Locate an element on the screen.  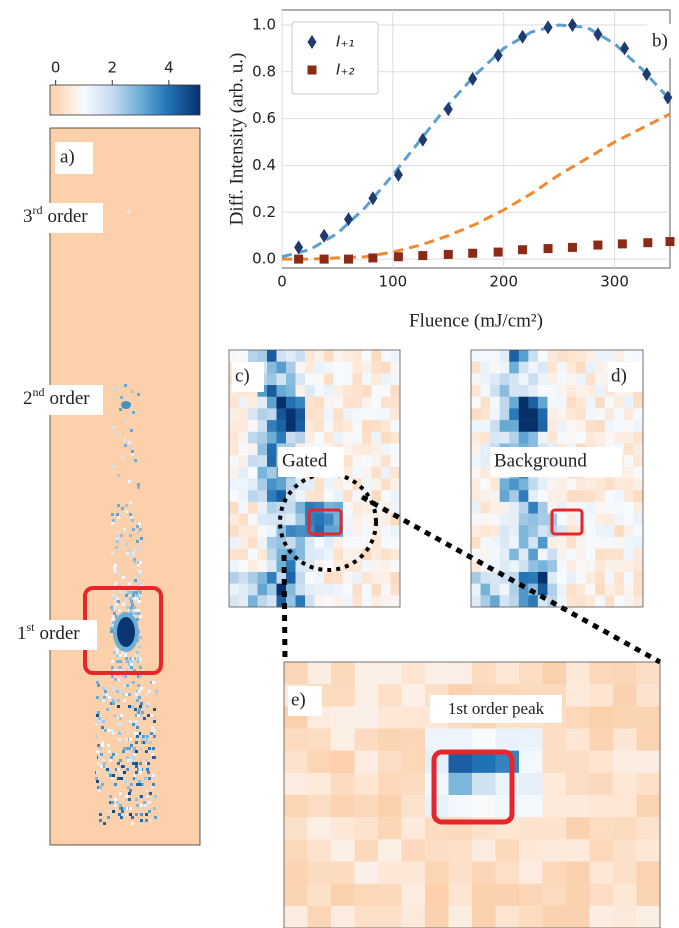
legend-marker is located at coordinates (312, 42).